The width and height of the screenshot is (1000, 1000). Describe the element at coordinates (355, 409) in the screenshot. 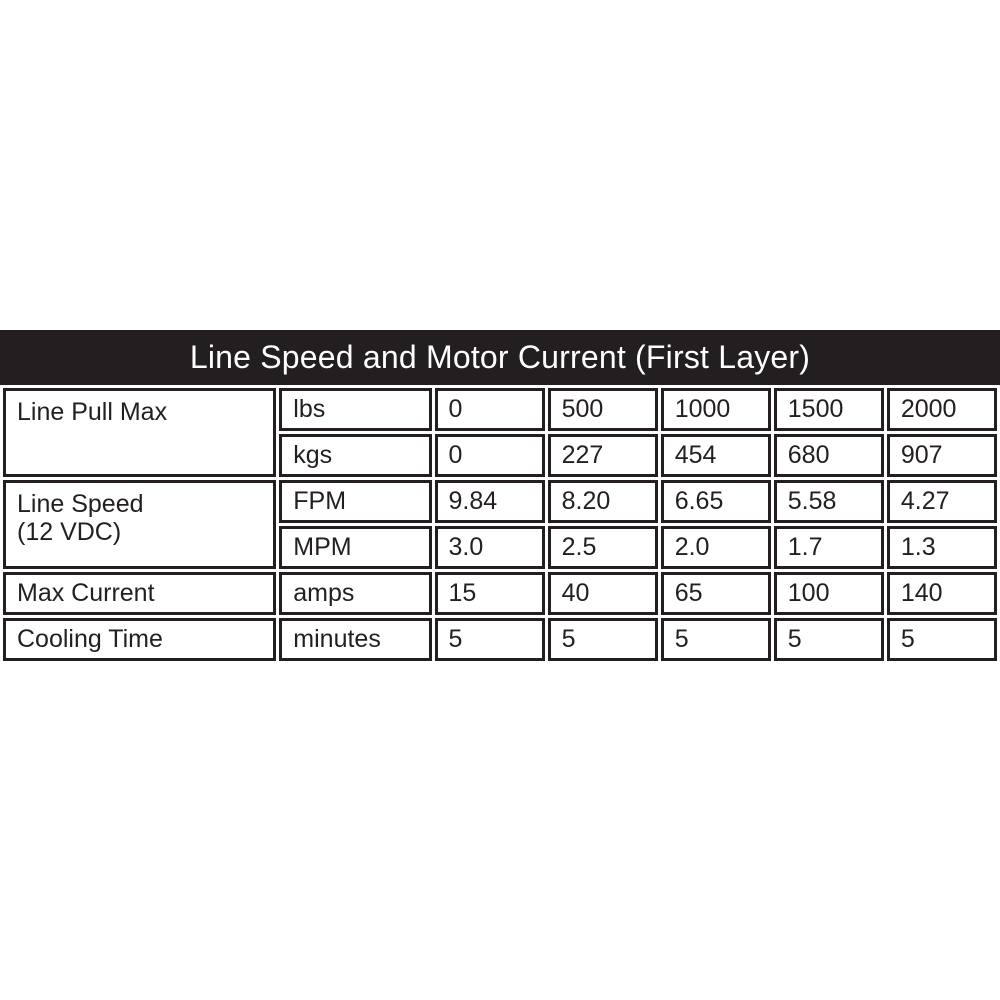

I see `unit-cell: lbs` at that location.